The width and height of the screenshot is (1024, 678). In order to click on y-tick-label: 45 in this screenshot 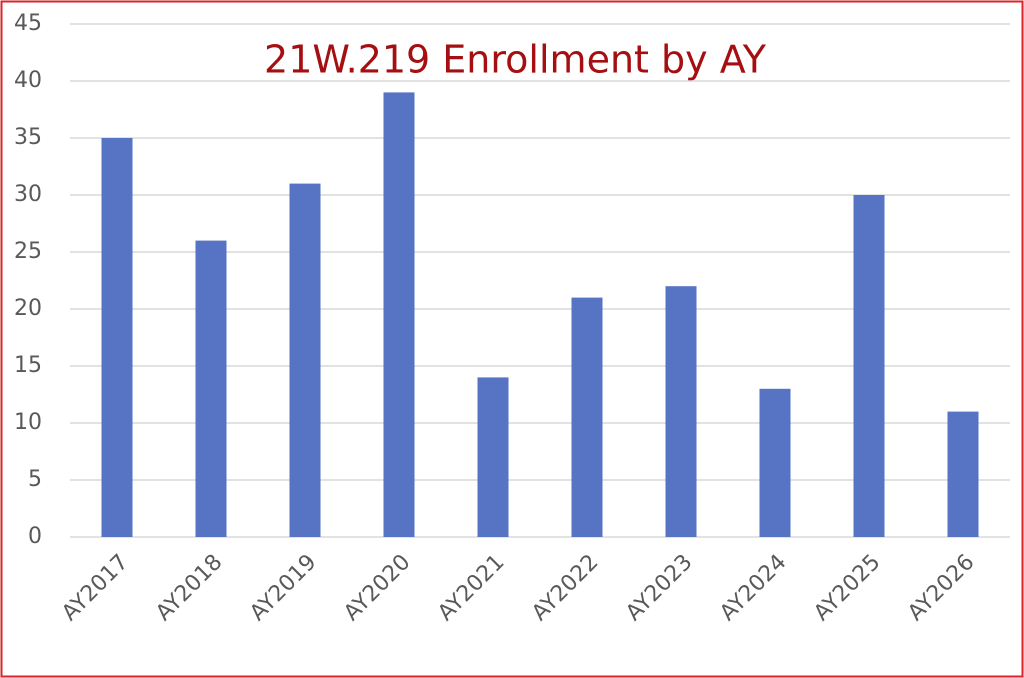, I will do `click(28, 23)`.